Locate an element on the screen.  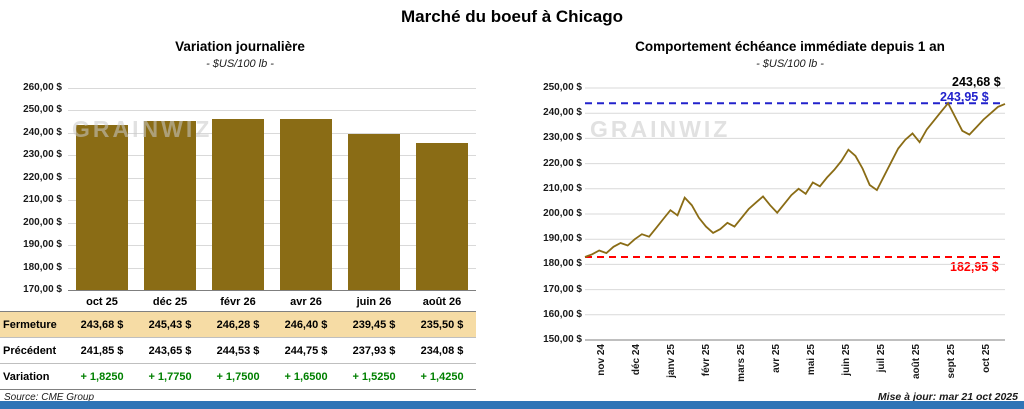
x-axis-label-juin-25: juin 25 is located at coordinates (846, 360).